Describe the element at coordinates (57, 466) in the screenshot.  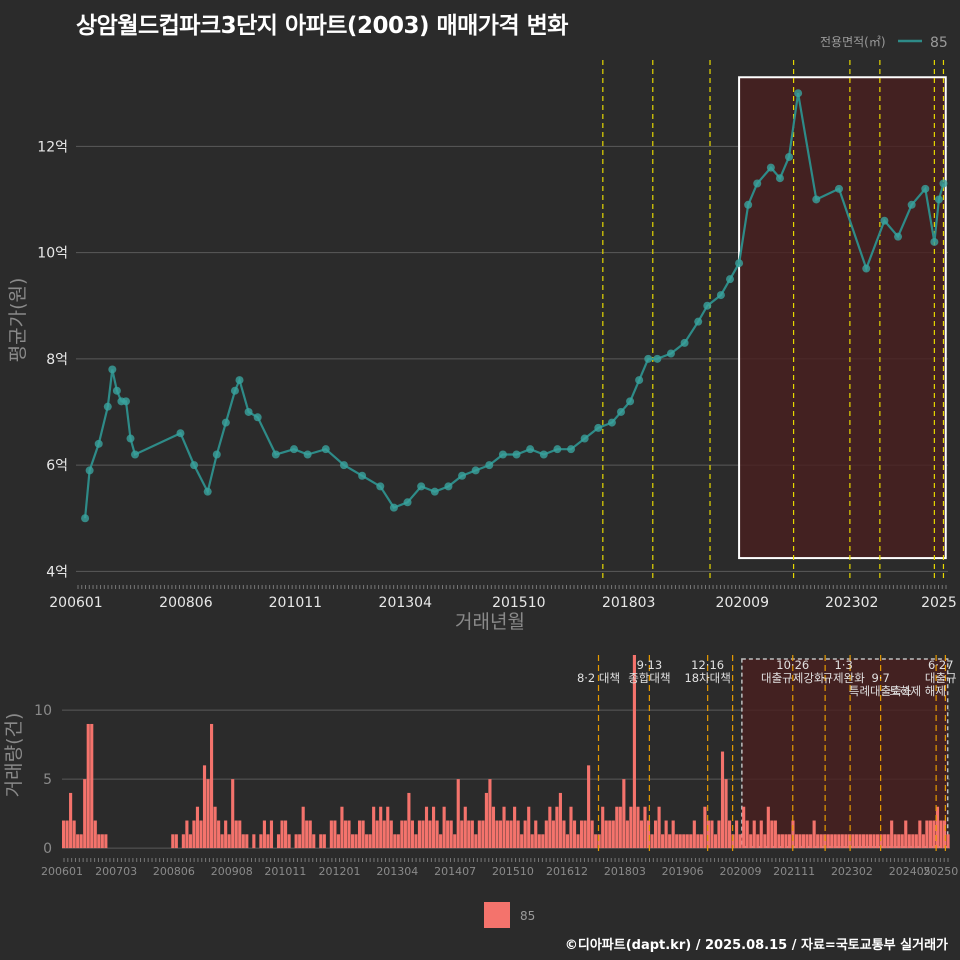
I see `y-tick-label: 6억` at that location.